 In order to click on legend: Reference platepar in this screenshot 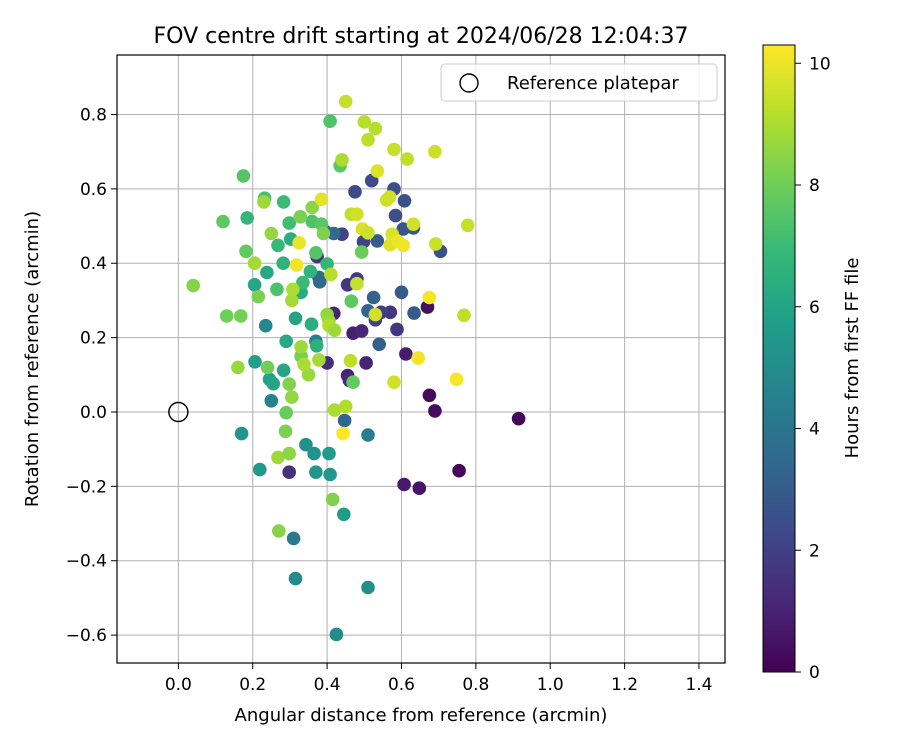, I will do `click(579, 82)`.